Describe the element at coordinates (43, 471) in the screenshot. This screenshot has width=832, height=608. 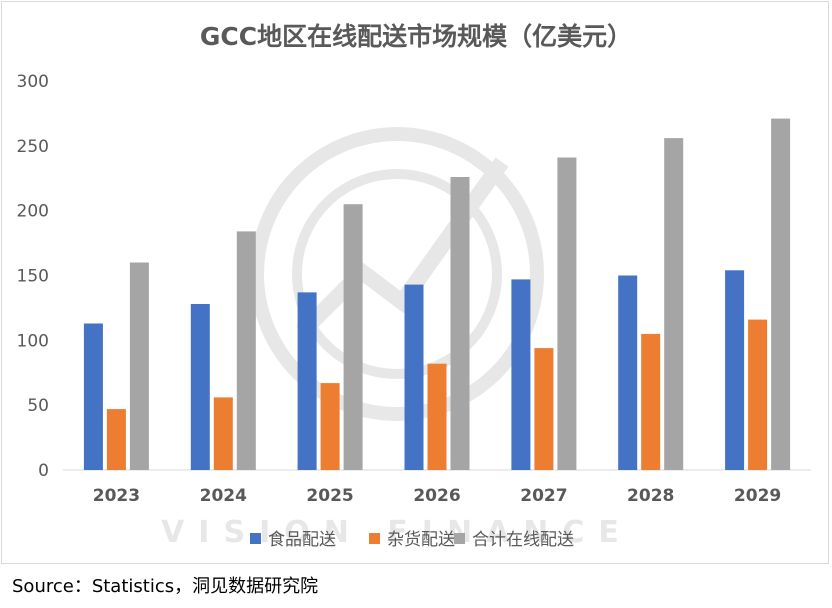
I see `y-tick-label: 0` at that location.